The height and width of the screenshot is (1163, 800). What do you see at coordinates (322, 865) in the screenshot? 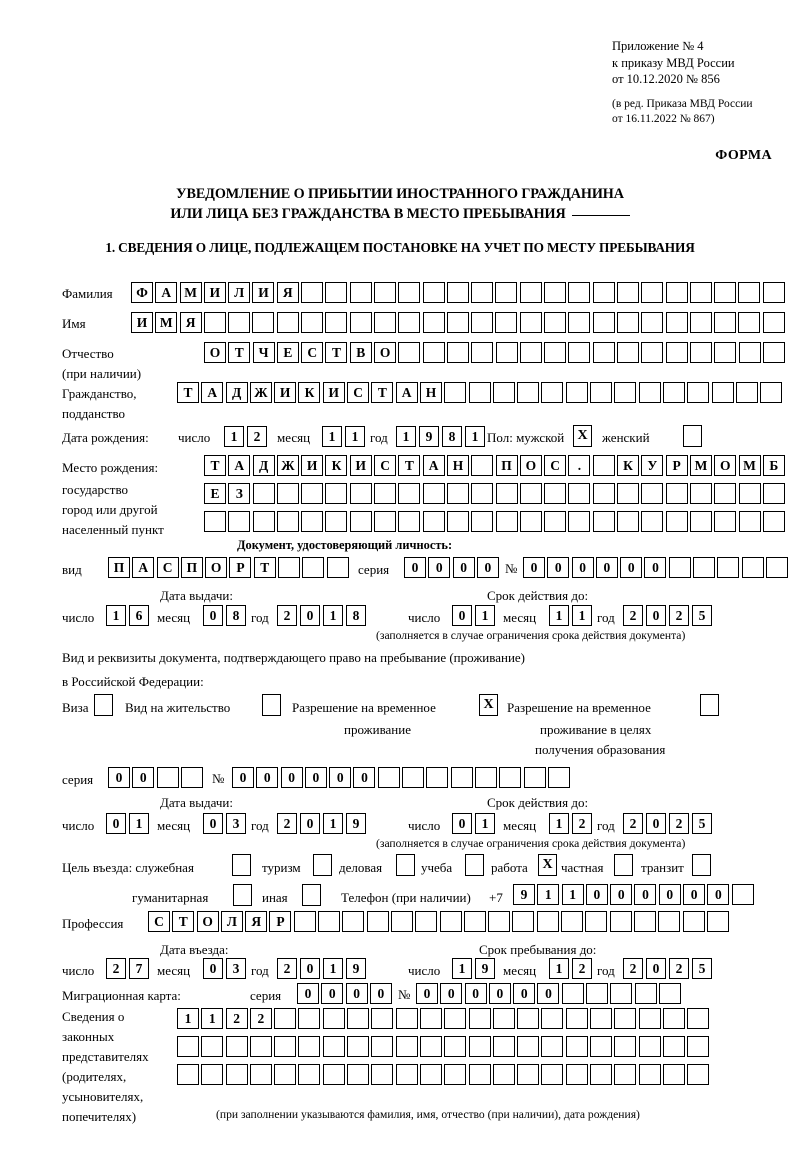
I see `purpose-tourism-checkbox` at bounding box center [322, 865].